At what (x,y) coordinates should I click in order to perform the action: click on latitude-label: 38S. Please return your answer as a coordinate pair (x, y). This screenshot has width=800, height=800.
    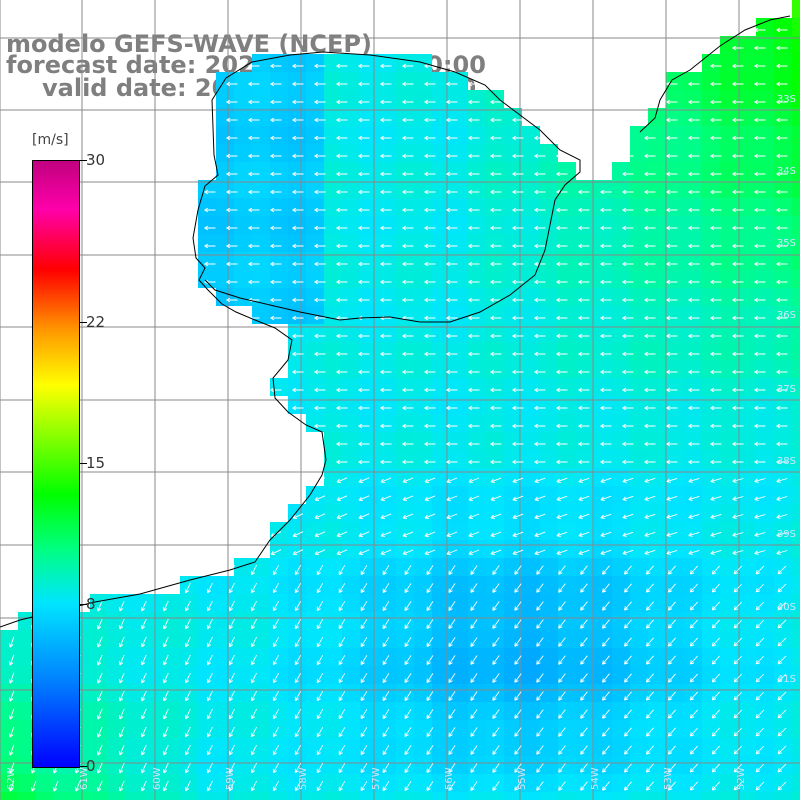
    Looking at the image, I should click on (786, 461).